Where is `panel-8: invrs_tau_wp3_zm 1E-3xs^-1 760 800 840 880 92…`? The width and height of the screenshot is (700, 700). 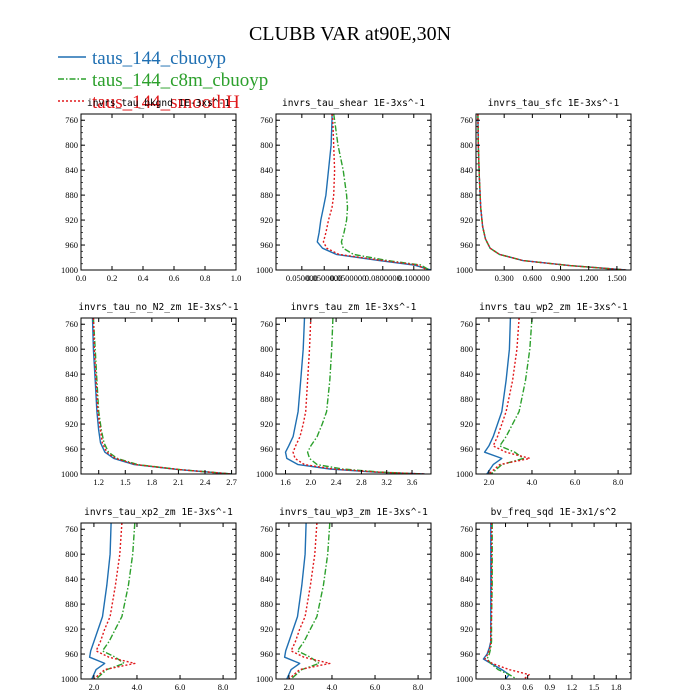
panel-8: invrs_tau_wp3_zm 1E-3xs^-1 760 800 840 880 92… is located at coordinates (344, 599).